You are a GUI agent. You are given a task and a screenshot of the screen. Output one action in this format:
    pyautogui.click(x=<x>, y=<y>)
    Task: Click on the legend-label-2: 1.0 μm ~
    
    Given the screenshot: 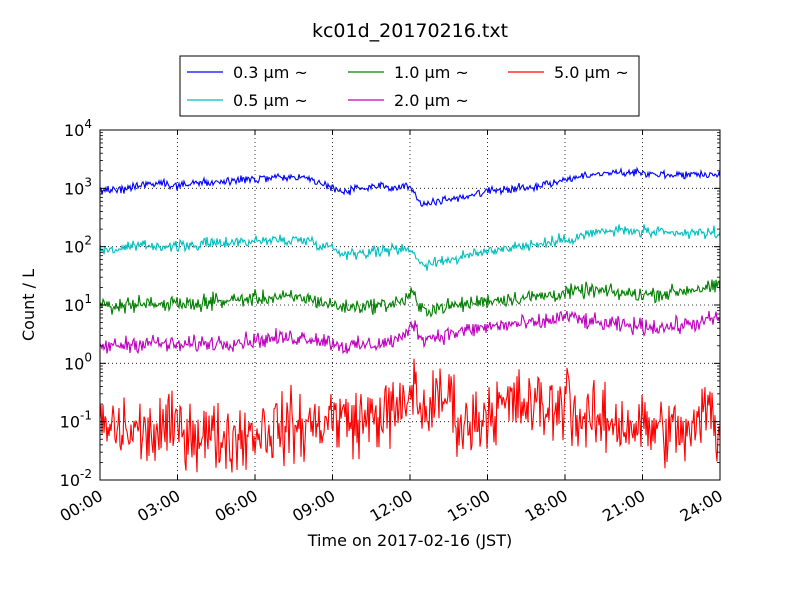 What is the action you would take?
    pyautogui.click(x=431, y=72)
    